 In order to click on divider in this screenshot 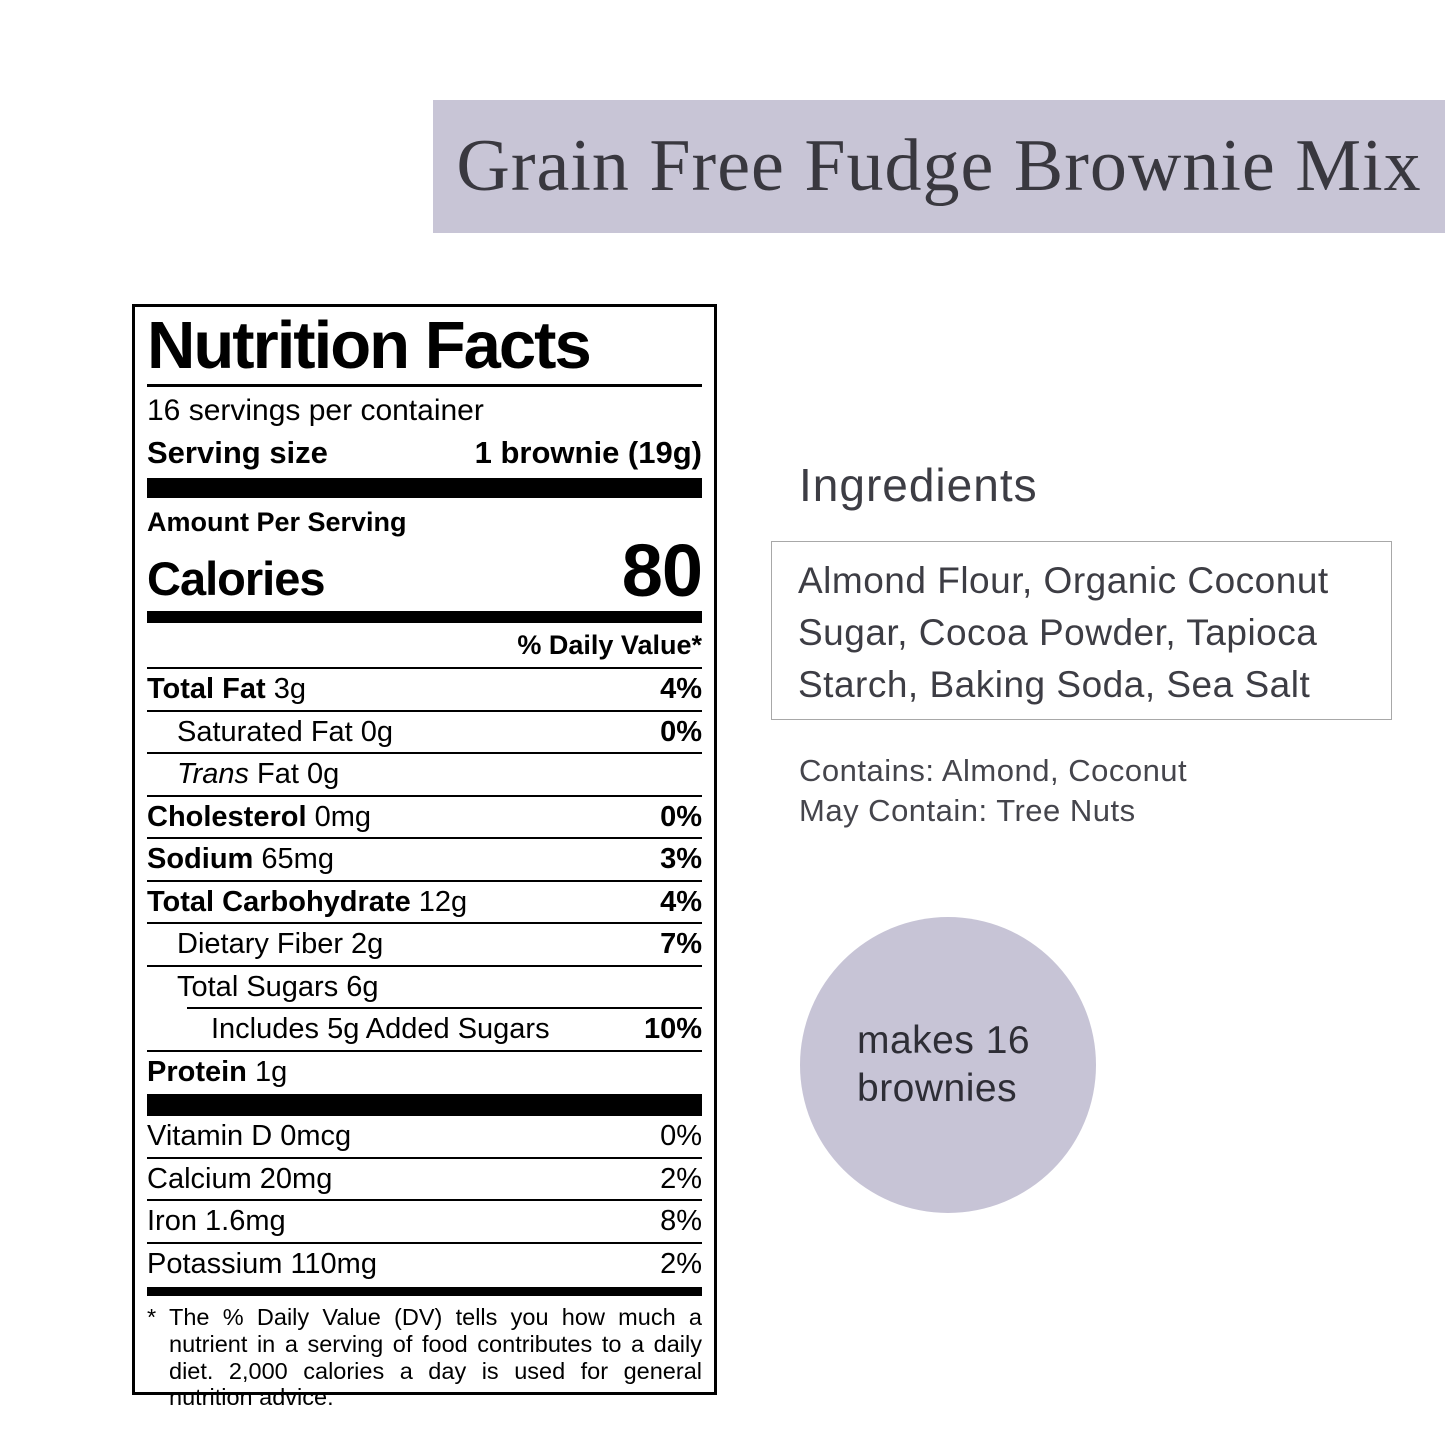, I will do `click(424, 385)`.